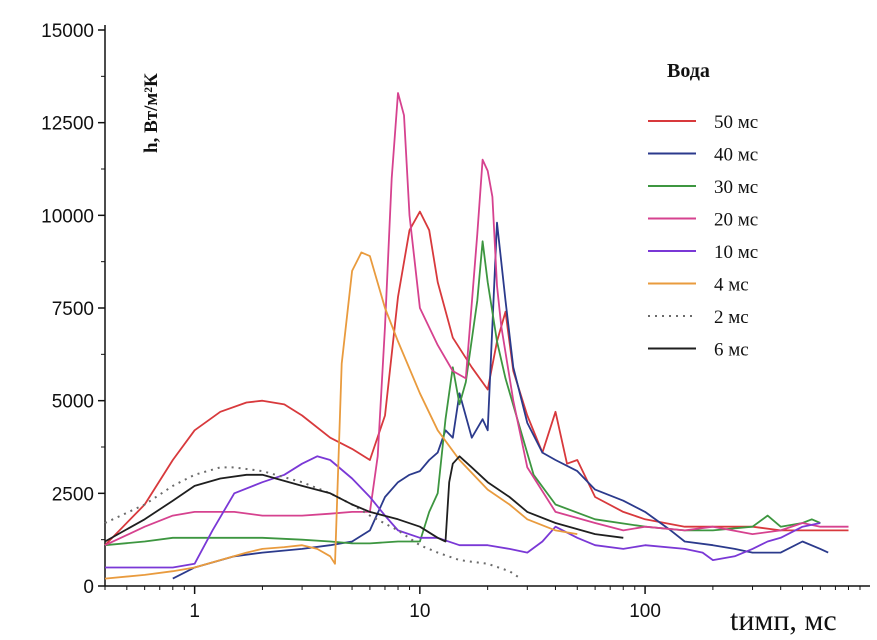  Describe the element at coordinates (736, 252) in the screenshot. I see `legend-label: 10 мс` at that location.